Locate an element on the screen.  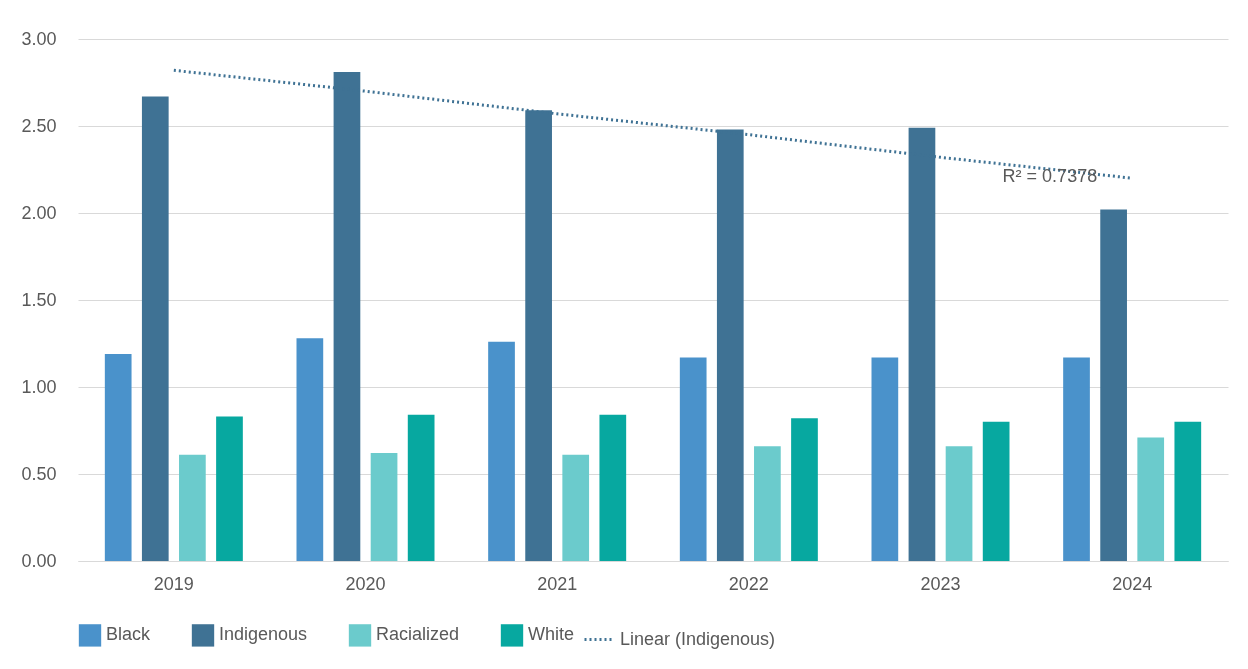
y-tick-label: 3.00 is located at coordinates (39, 38).